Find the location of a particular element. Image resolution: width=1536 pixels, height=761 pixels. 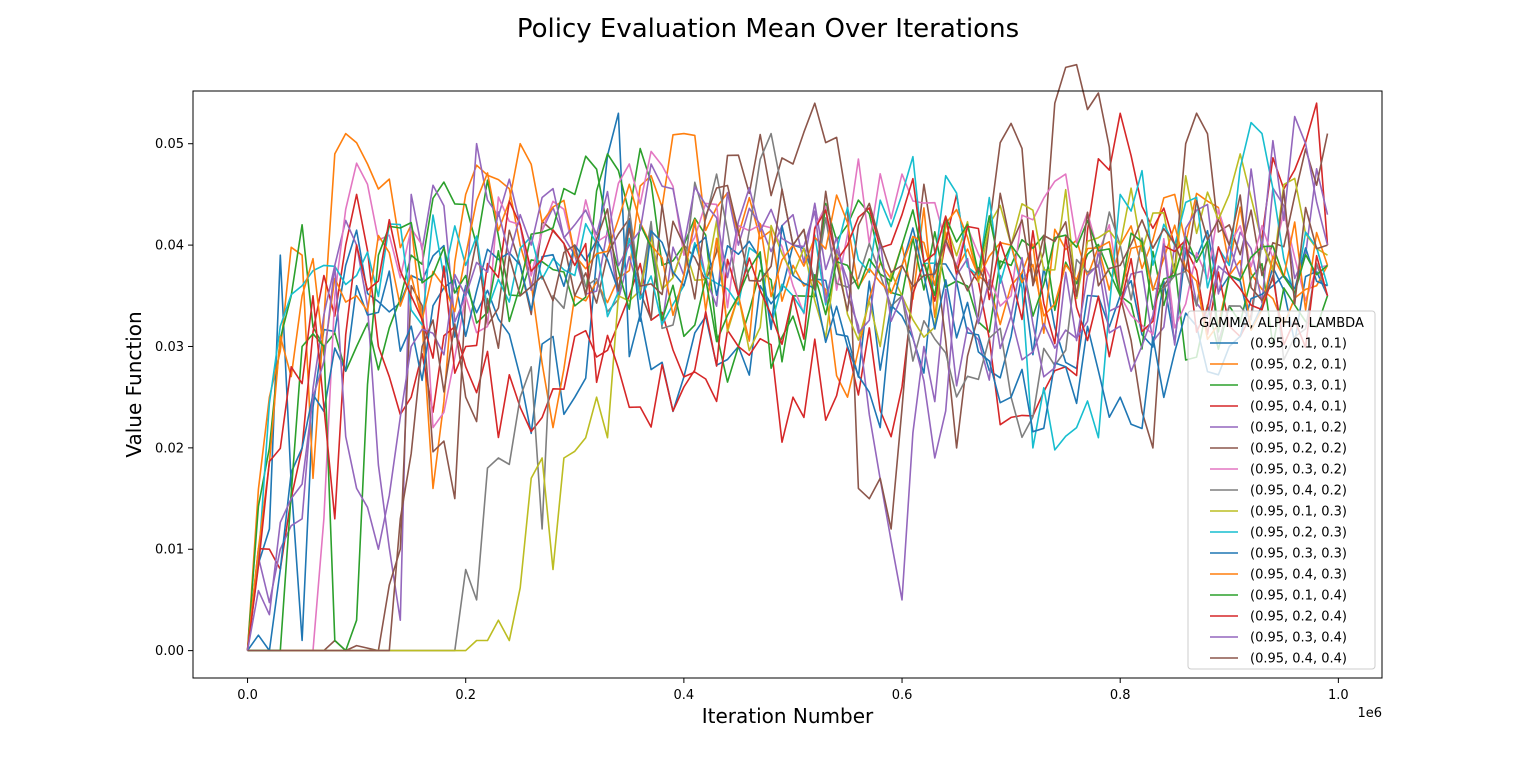

y-tick-label: 0.04 is located at coordinates (169, 246).